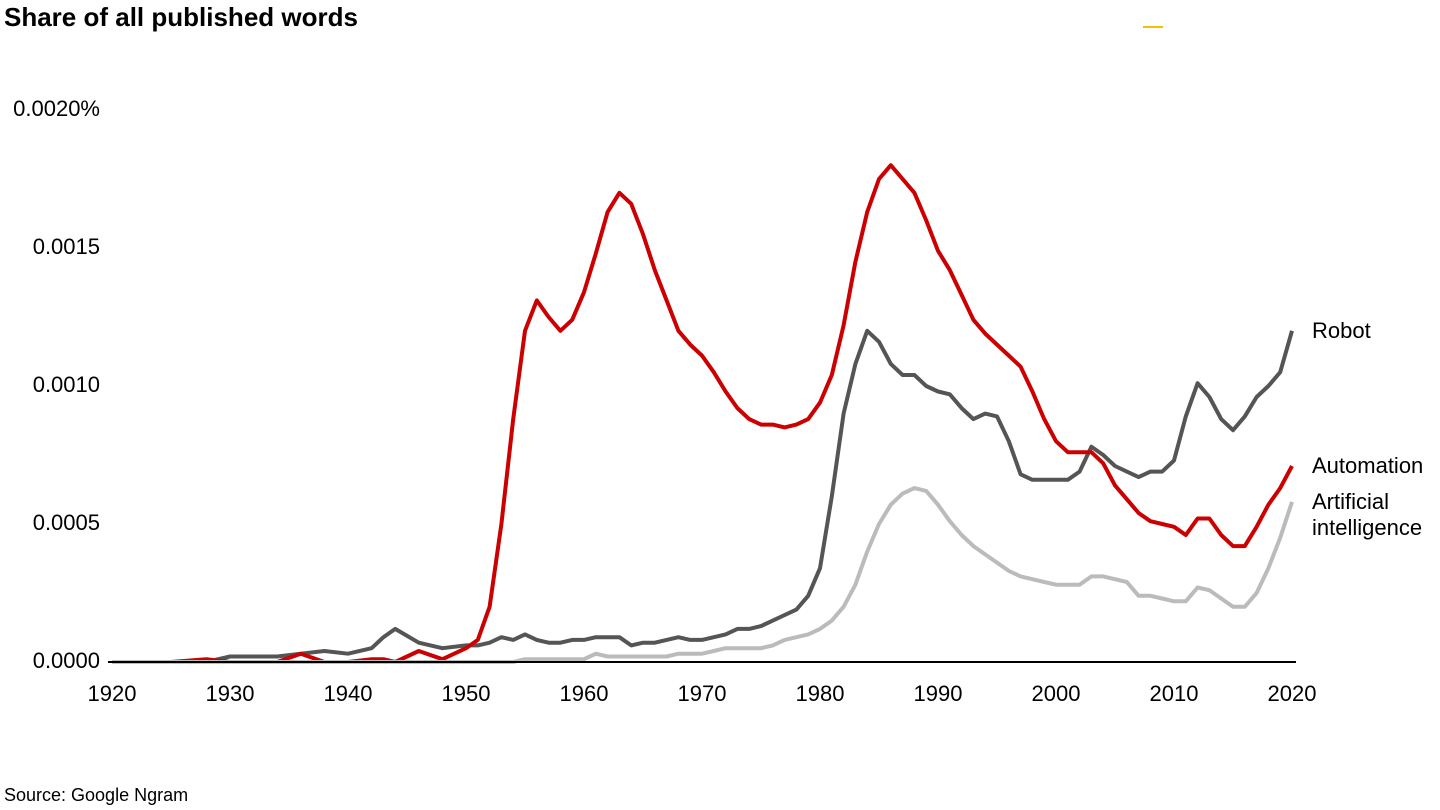 The height and width of the screenshot is (810, 1440). I want to click on x-tick-label: 1960, so click(584, 693).